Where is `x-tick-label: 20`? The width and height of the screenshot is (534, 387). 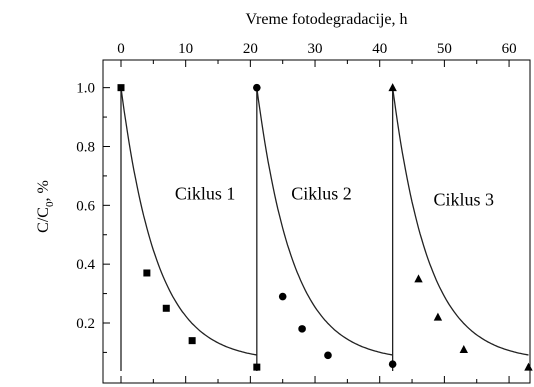 x-tick-label: 20 is located at coordinates (250, 49).